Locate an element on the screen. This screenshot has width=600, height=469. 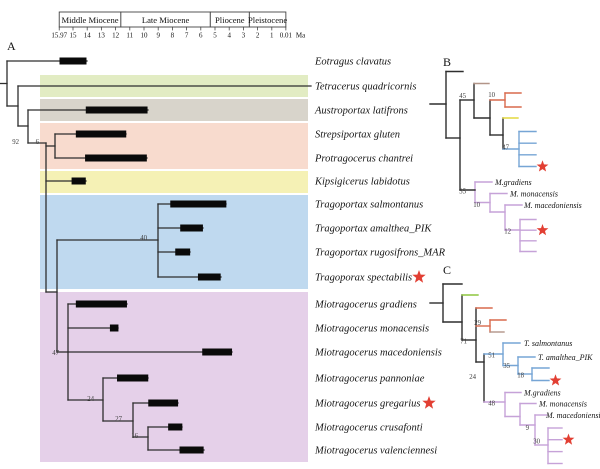
tick-label: 0.01 is located at coordinates (286, 36).